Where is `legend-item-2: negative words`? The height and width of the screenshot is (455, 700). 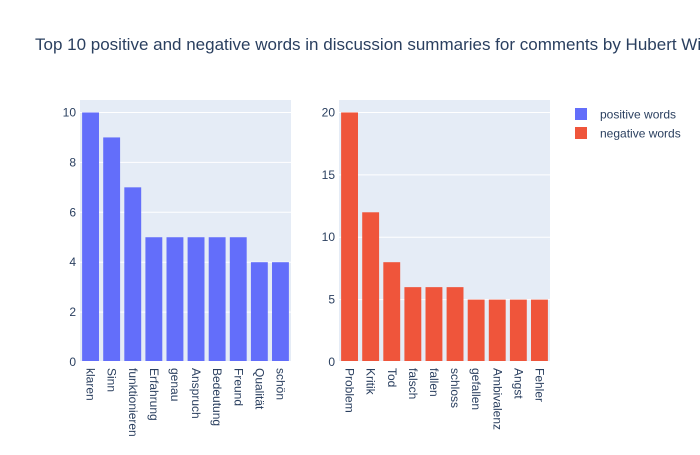 legend-item-2: negative words is located at coordinates (628, 134).